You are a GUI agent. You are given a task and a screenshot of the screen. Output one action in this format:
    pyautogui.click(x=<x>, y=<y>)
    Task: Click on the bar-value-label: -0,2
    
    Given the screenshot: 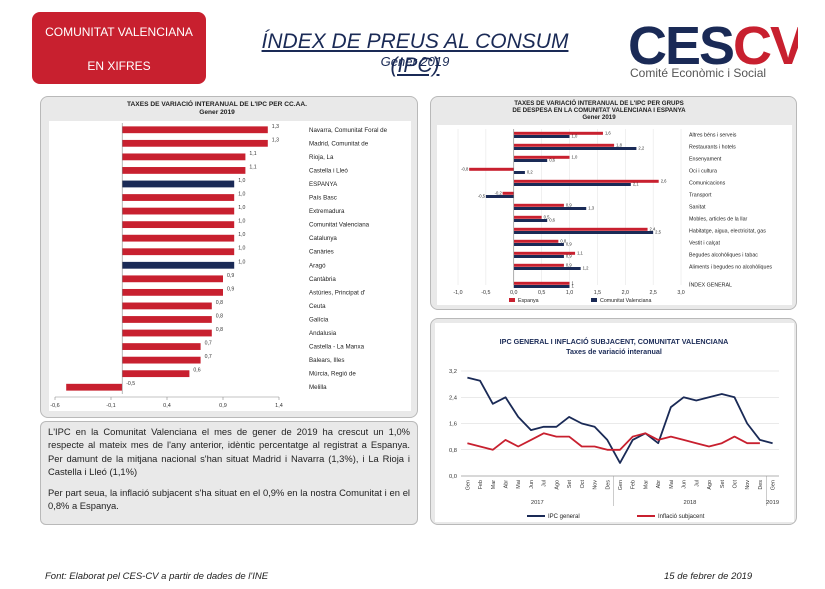 What is the action you would take?
    pyautogui.click(x=499, y=192)
    